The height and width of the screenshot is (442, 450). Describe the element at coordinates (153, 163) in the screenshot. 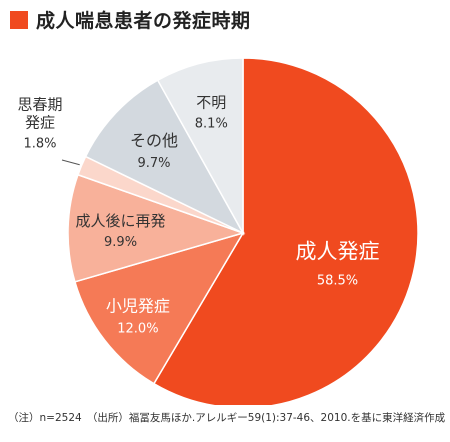

I see `slice-value-4: 9.7%` at that location.